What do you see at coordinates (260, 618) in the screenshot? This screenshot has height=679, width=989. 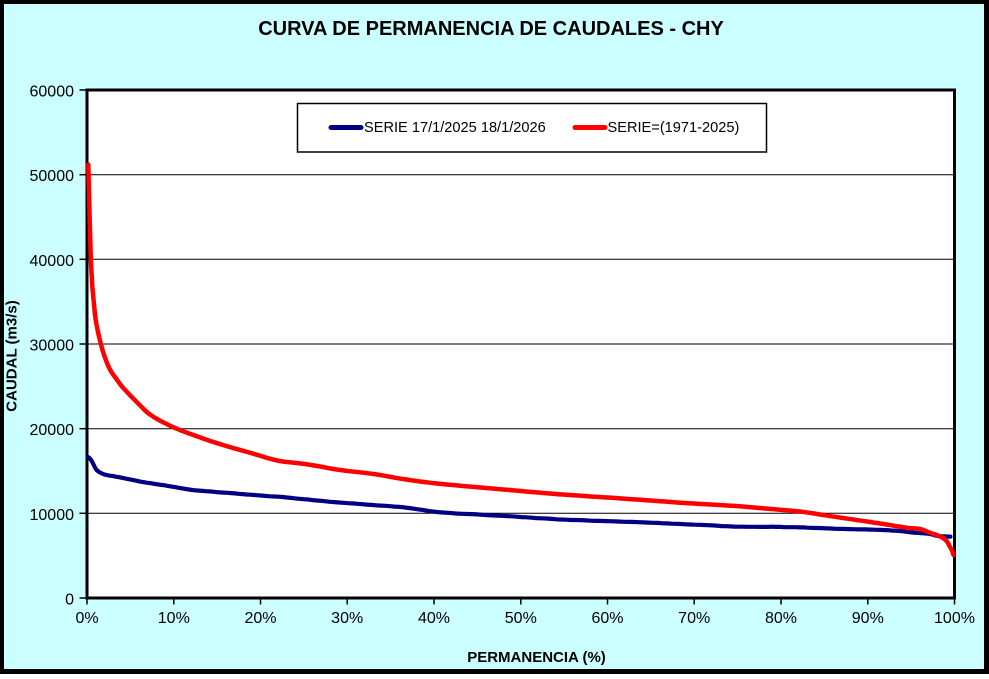 I see `svg-text: 20%` at bounding box center [260, 618].